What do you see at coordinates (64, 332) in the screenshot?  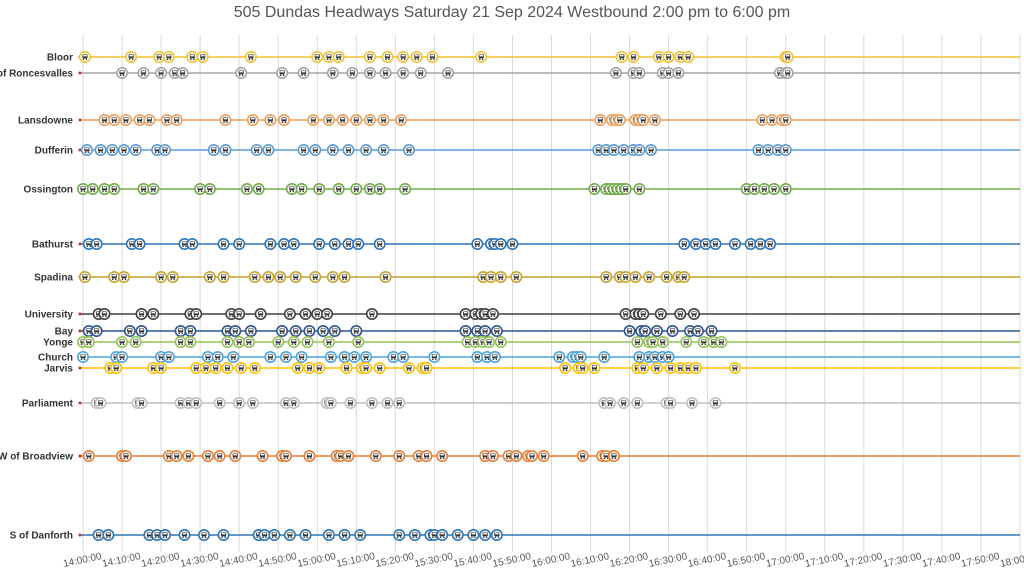 I see `stop-label: Bay` at bounding box center [64, 332].